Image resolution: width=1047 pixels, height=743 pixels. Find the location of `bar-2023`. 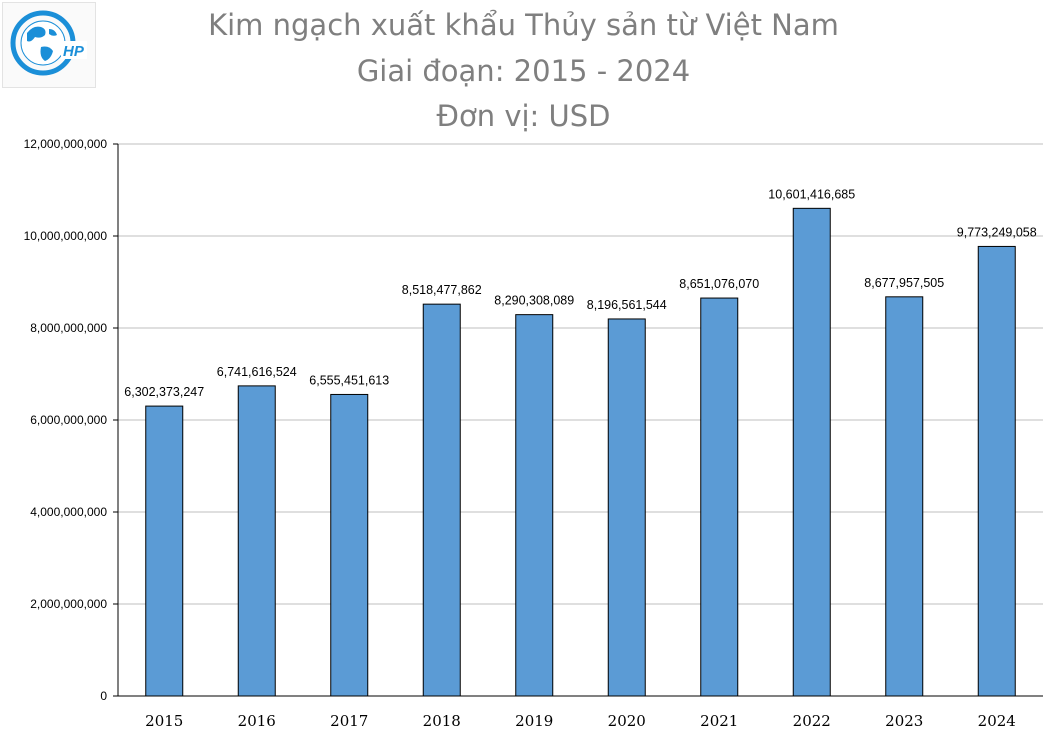

bar-2023 is located at coordinates (904, 496).